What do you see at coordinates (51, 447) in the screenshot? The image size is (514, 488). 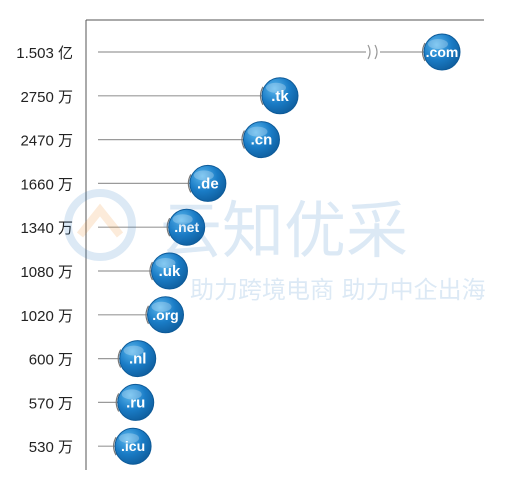 I see `value-label-icu: 530 万` at bounding box center [51, 447].